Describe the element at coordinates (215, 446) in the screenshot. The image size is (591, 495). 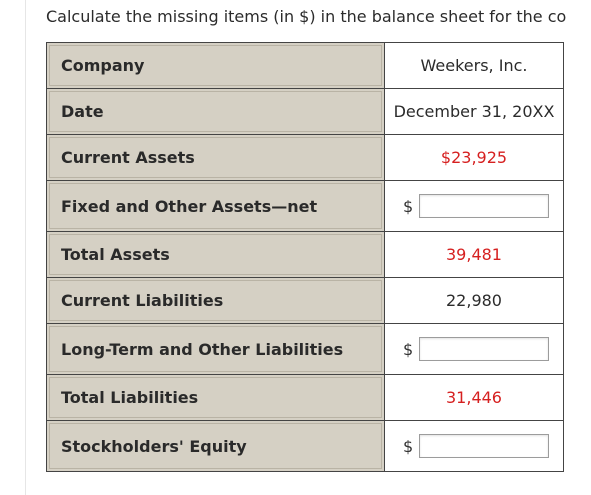
I see `row-label-stockholders-equity: Stockholders' Equity` at that location.